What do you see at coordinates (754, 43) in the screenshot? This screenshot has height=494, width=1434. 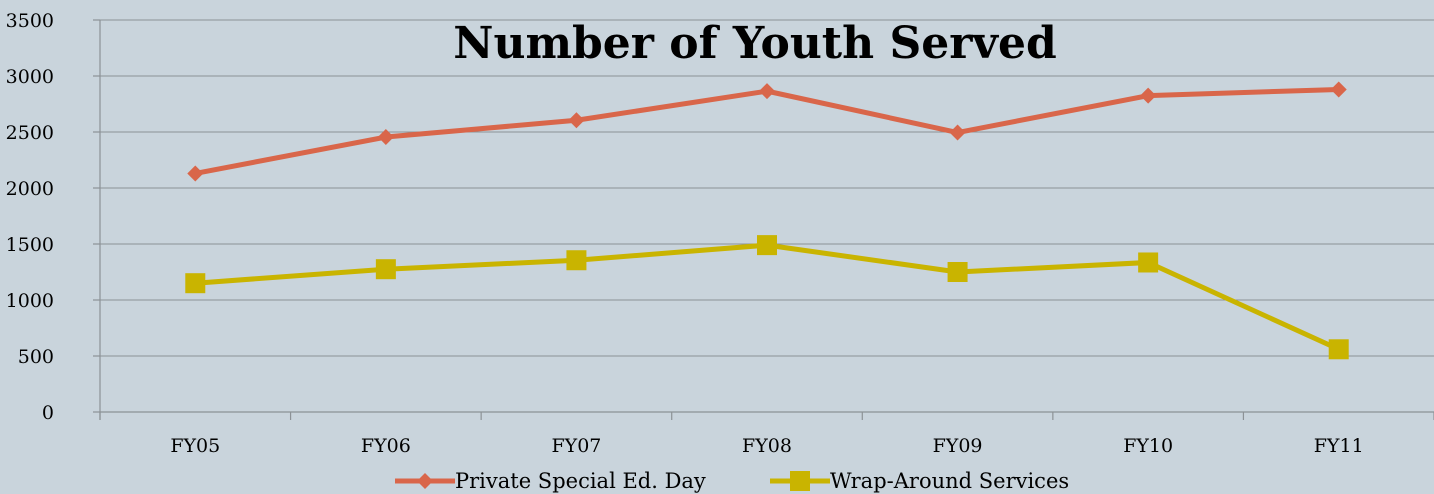 I see `chart-title: Number of Youth Served` at bounding box center [754, 43].